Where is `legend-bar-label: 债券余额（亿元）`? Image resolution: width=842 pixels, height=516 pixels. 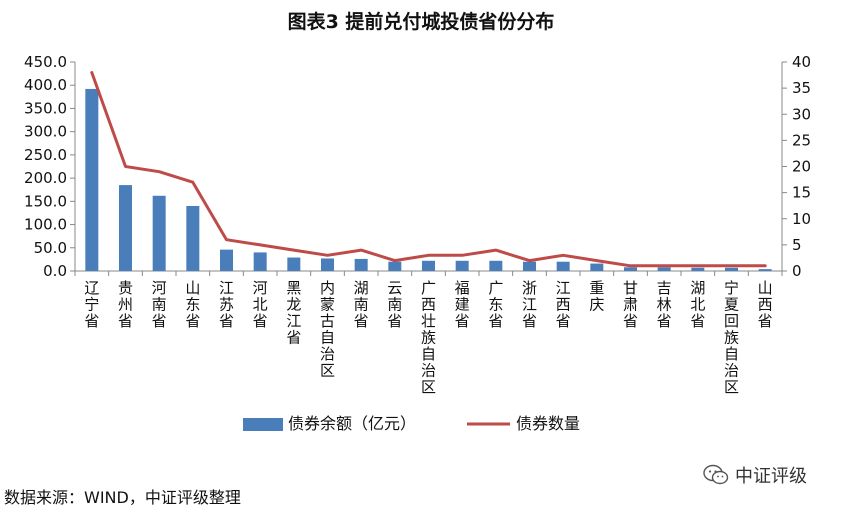
legend-bar-label: 债券余额（亿元） is located at coordinates (352, 423).